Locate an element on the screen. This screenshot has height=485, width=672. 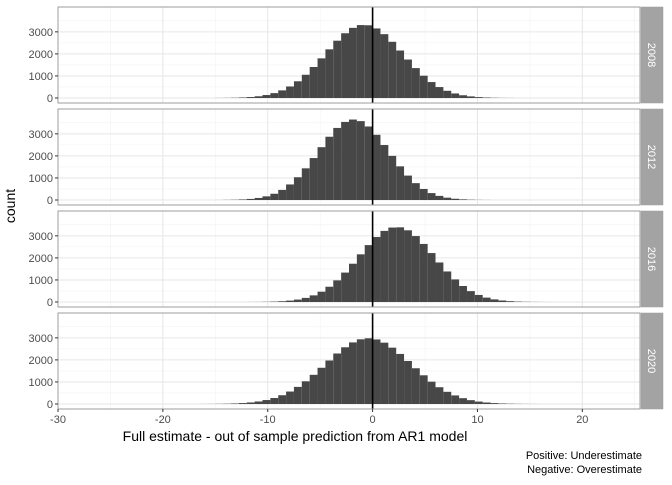
x-tick-label: 10 is located at coordinates (477, 420).